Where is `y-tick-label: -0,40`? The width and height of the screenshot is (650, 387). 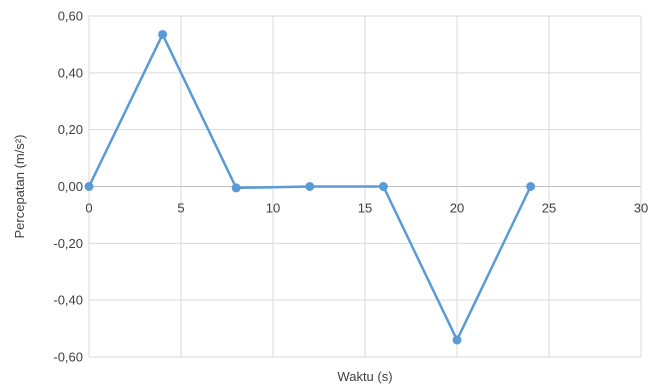 y-tick-label: -0,40 is located at coordinates (68, 300).